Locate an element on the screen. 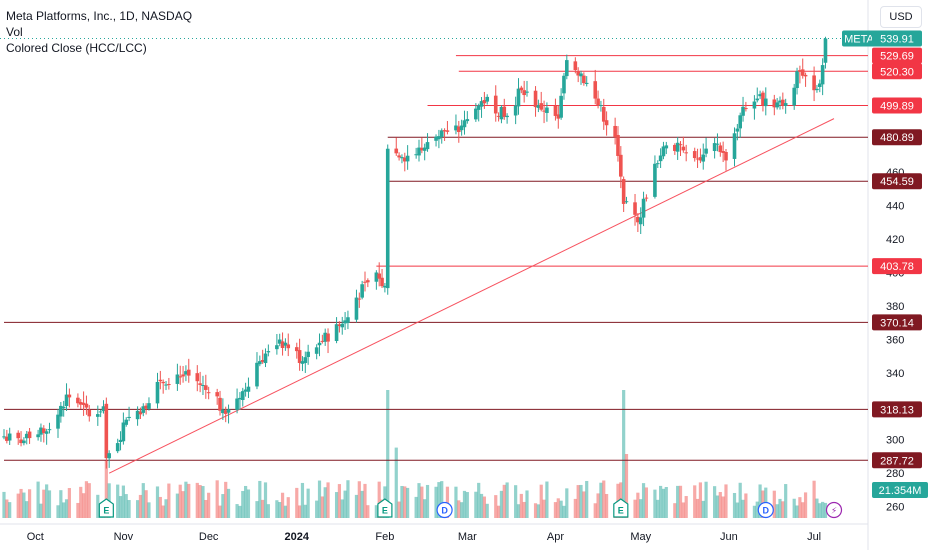 The height and width of the screenshot is (550, 932). x-tick-label: May is located at coordinates (640, 537).